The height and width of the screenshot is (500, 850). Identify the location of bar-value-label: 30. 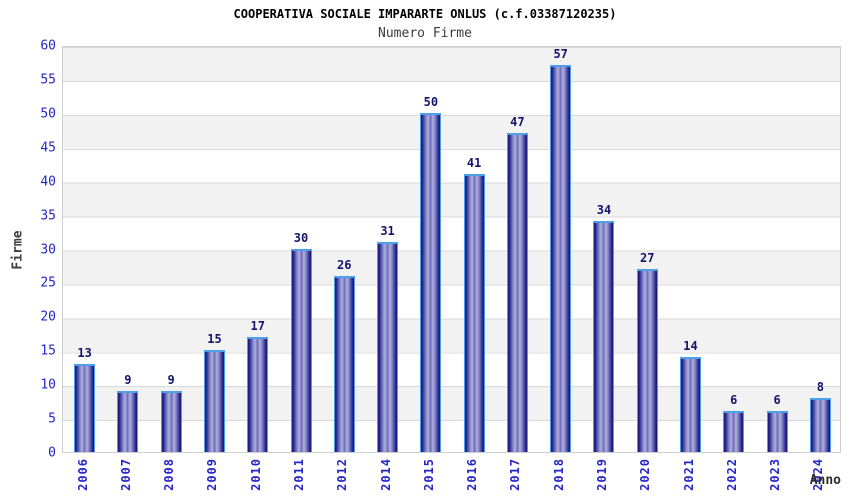
(301, 237).